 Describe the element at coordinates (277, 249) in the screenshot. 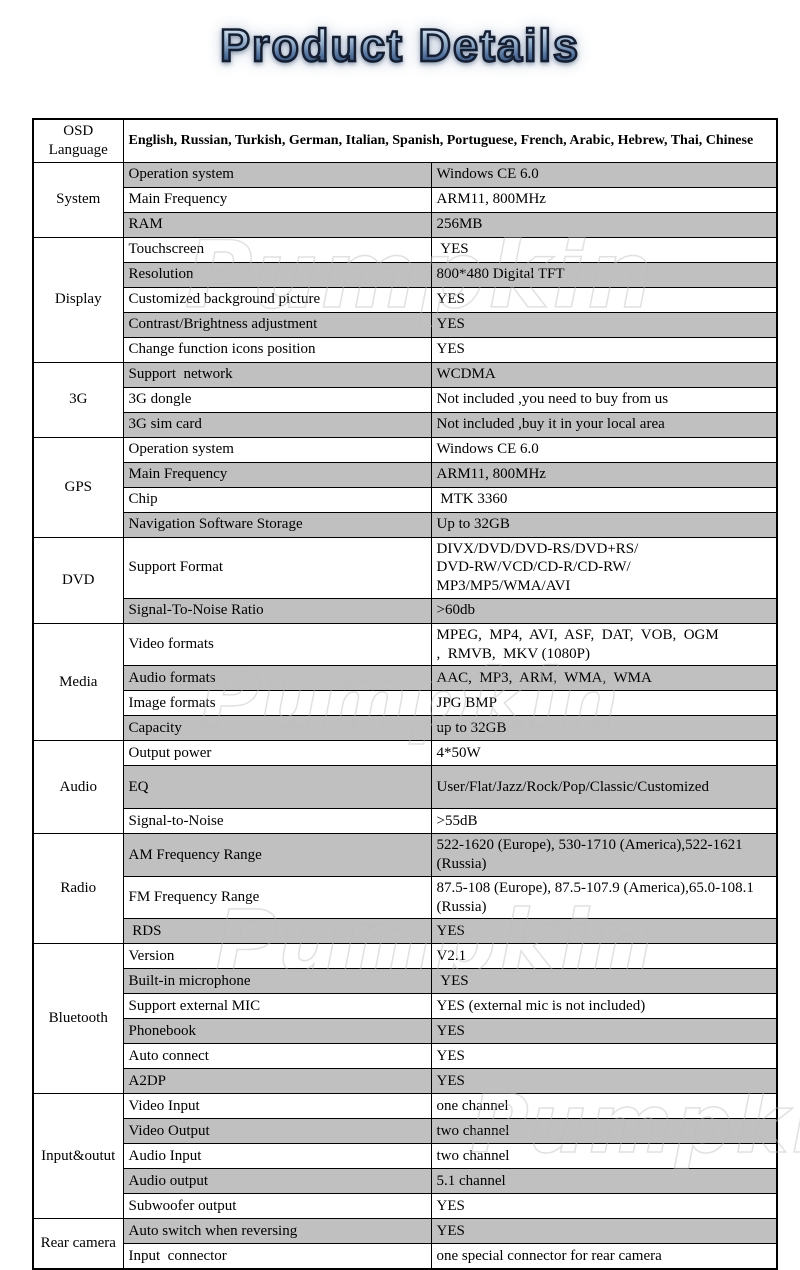

I see `spec-label: Touchscreen` at that location.